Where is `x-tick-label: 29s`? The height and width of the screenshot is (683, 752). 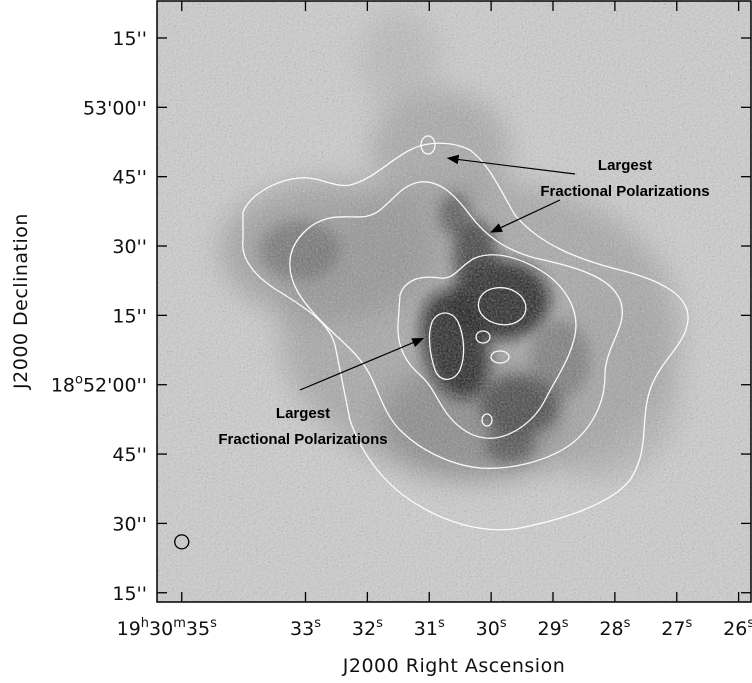
x-tick-label: 29s is located at coordinates (553, 628).